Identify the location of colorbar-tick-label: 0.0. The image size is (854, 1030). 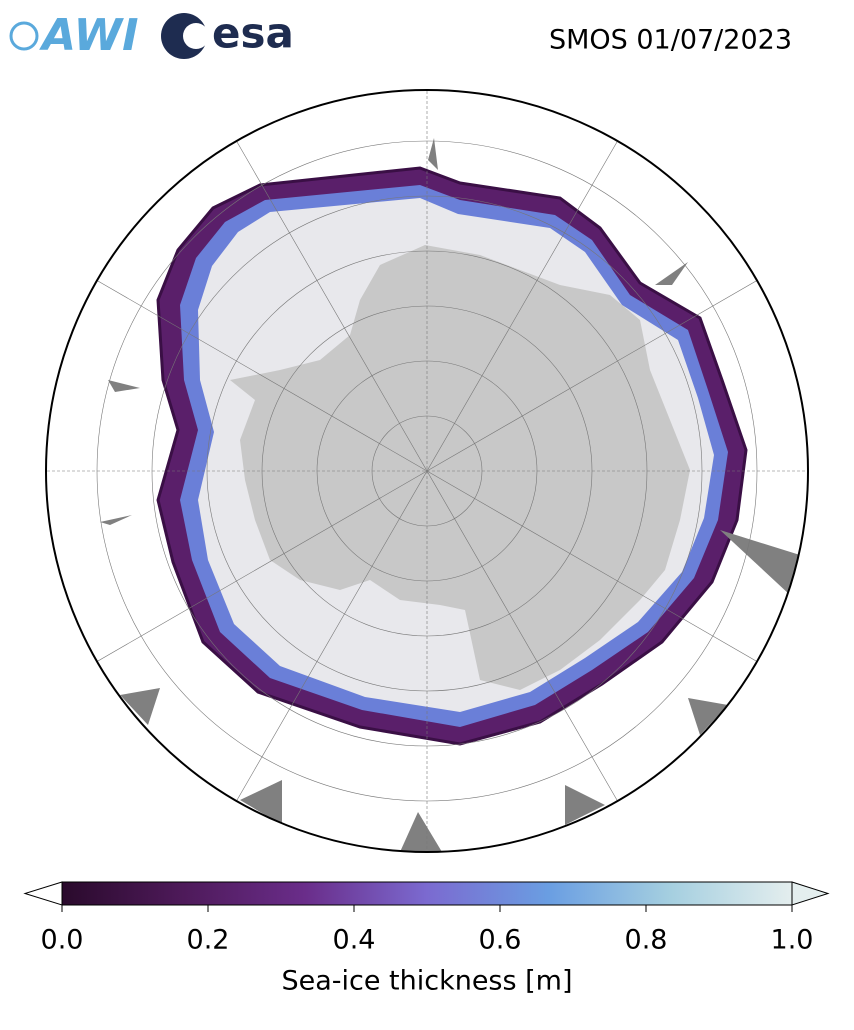
(62, 940).